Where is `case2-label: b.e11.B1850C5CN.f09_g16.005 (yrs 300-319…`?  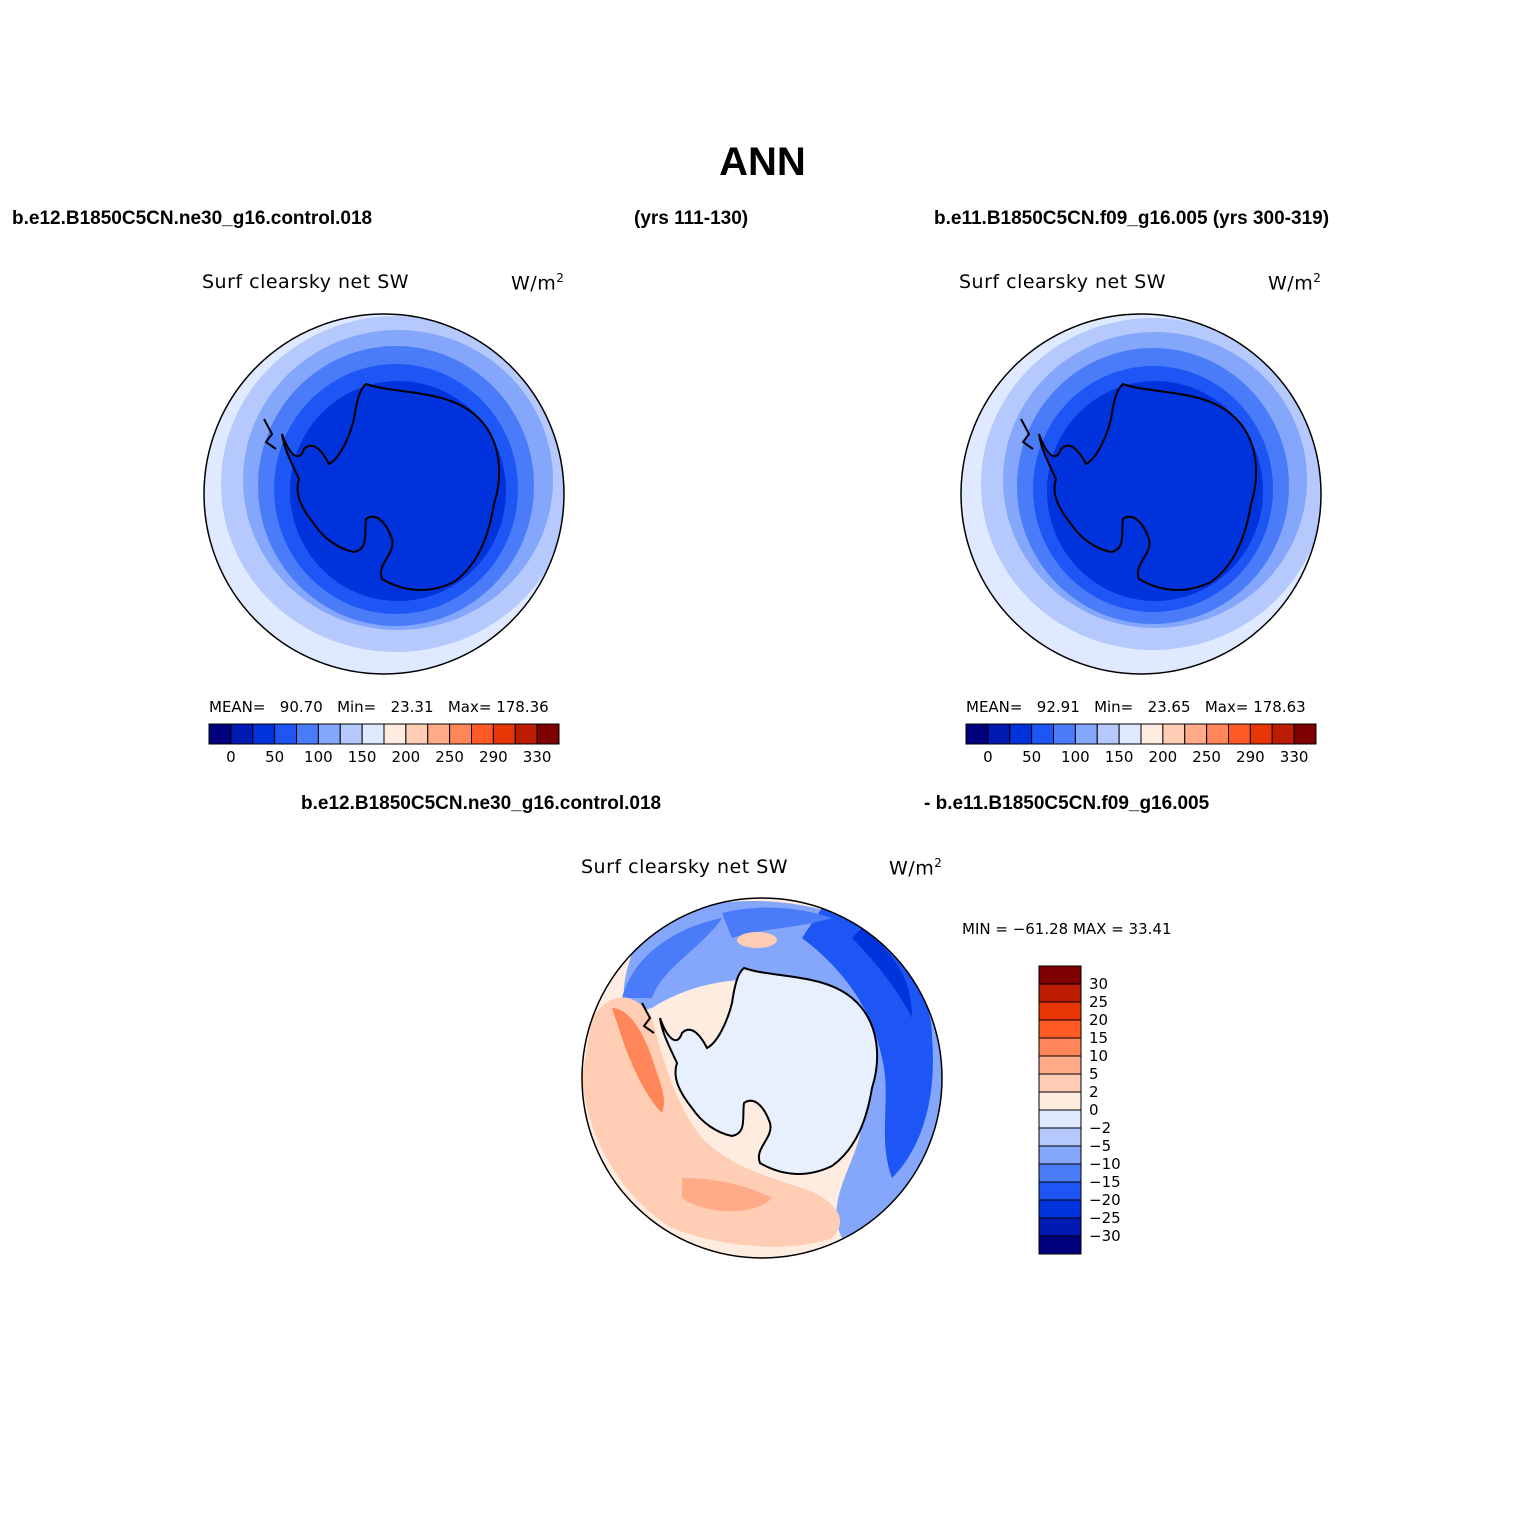
case2-label: b.e11.B1850C5CN.f09_g16.005 (yrs 300-319… is located at coordinates (1132, 218).